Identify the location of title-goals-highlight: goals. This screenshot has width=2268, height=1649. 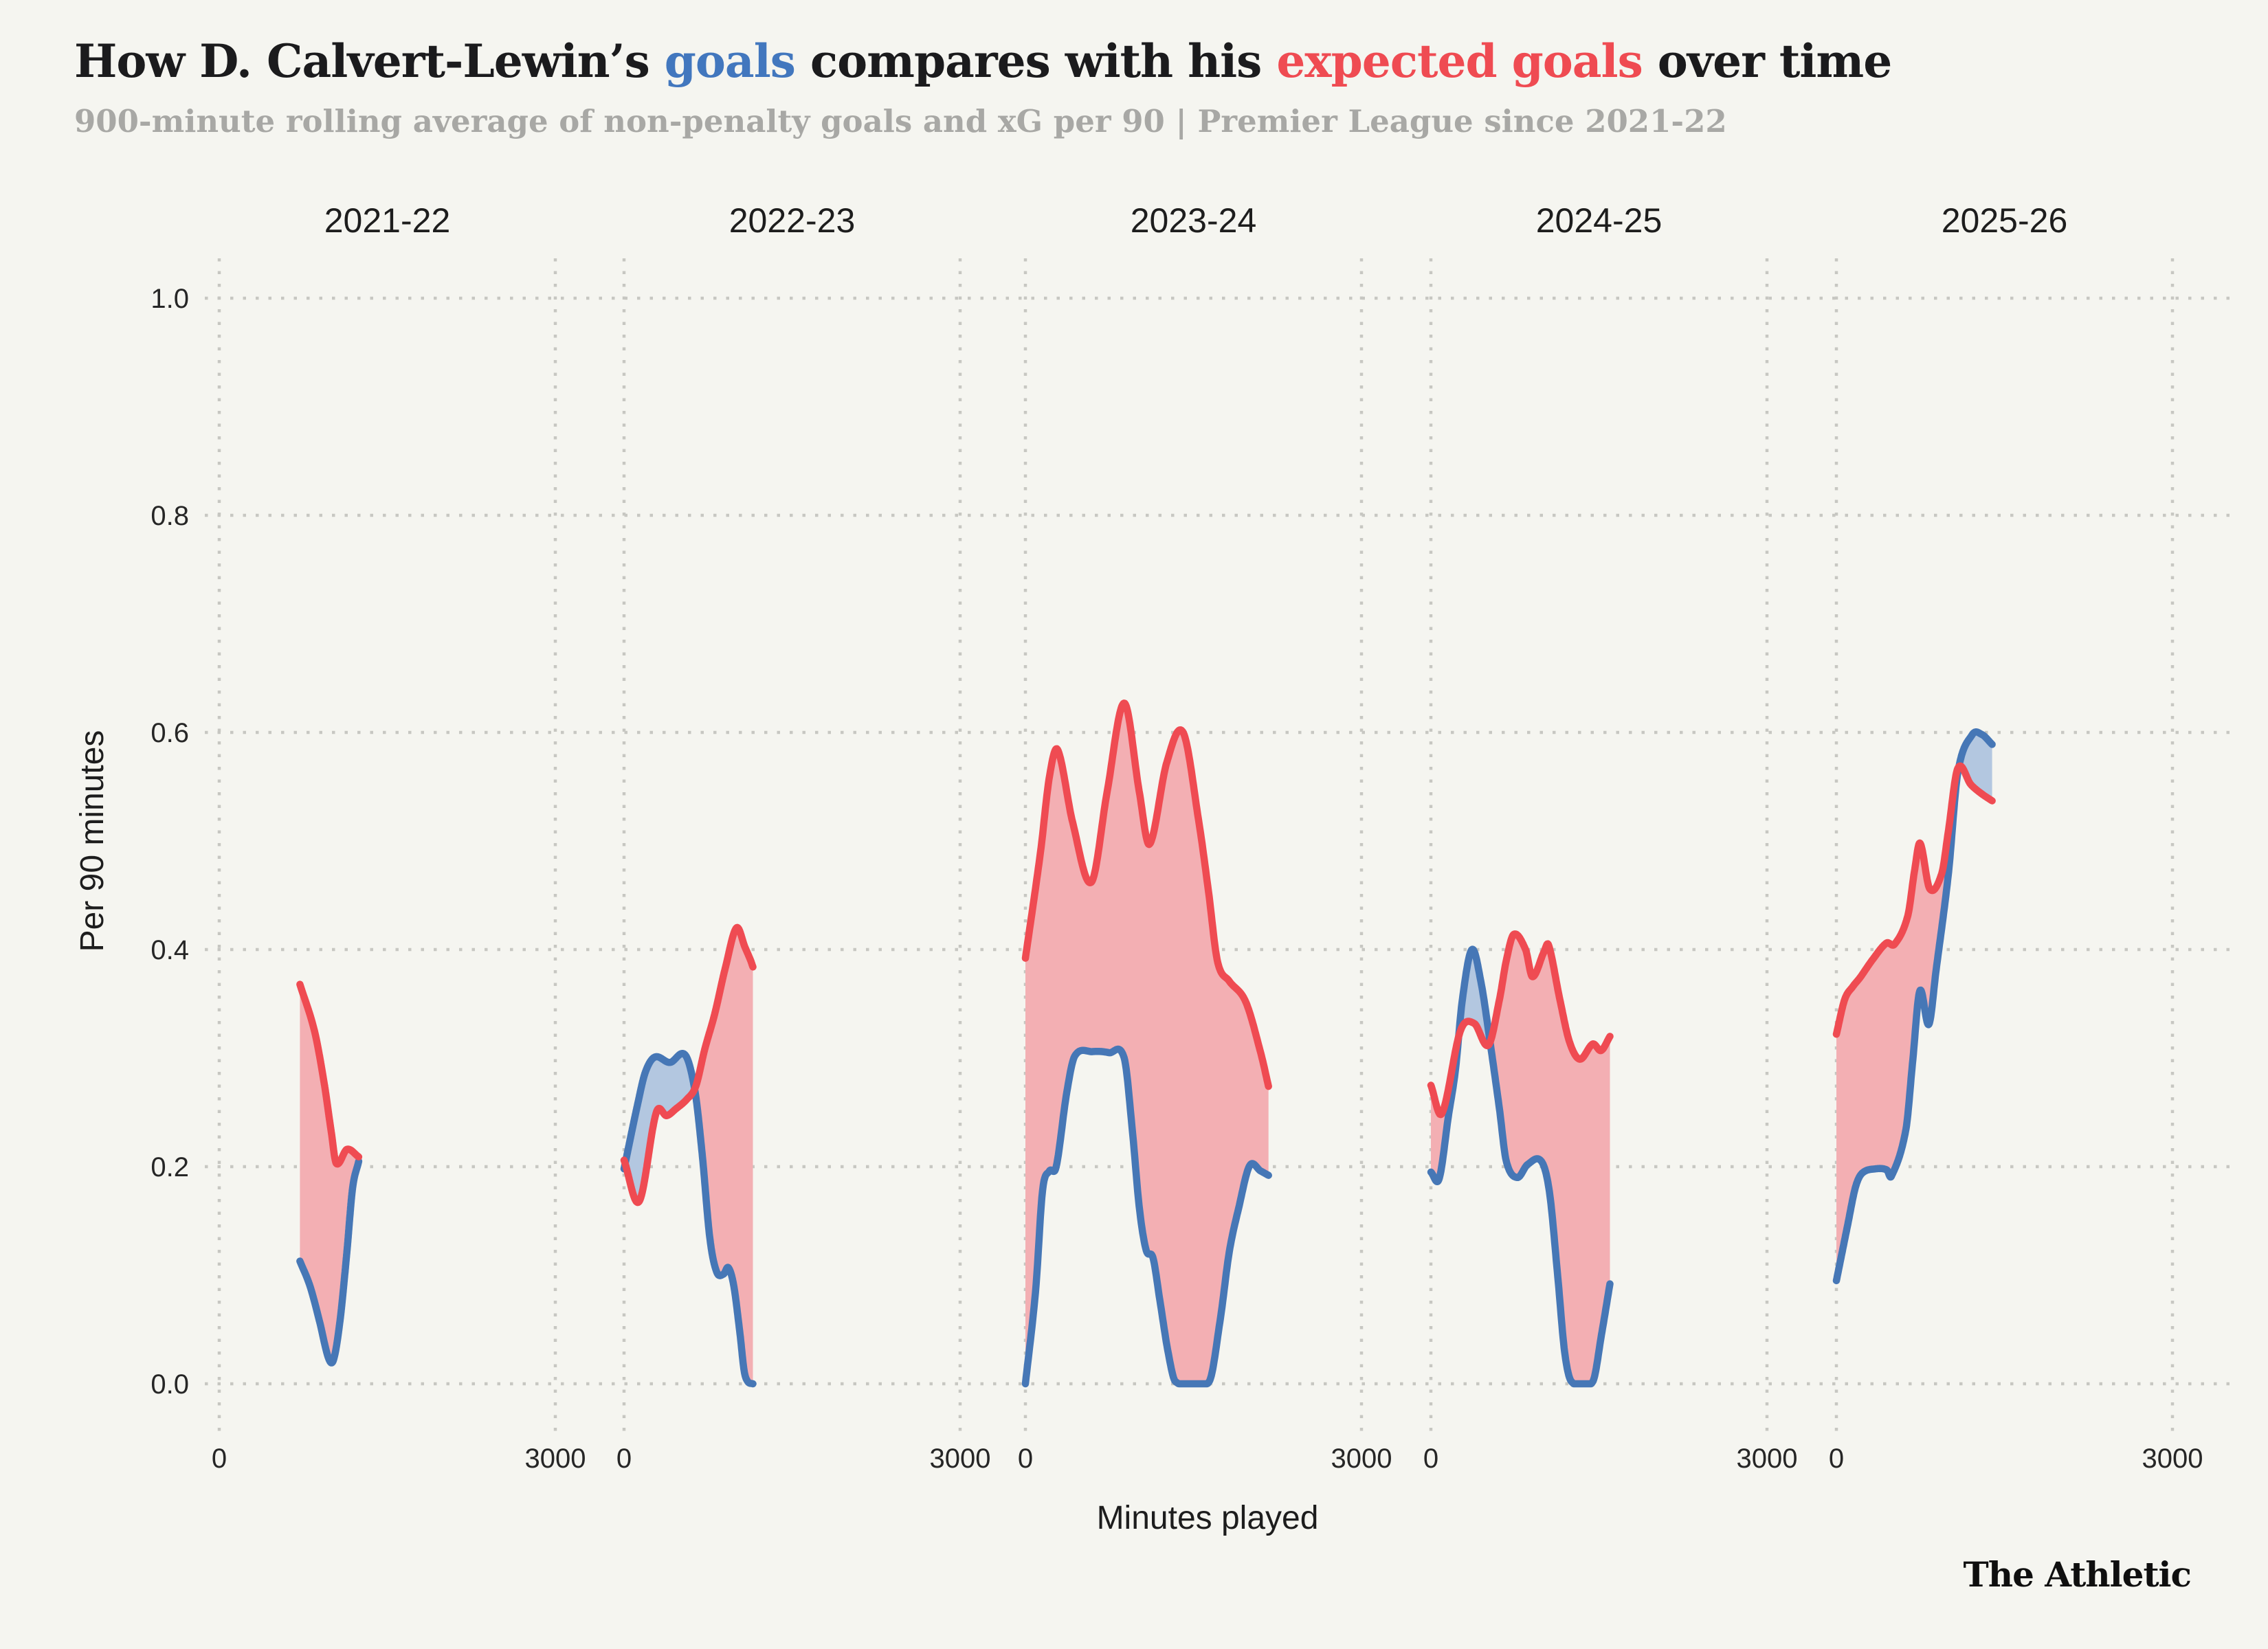
(730, 61).